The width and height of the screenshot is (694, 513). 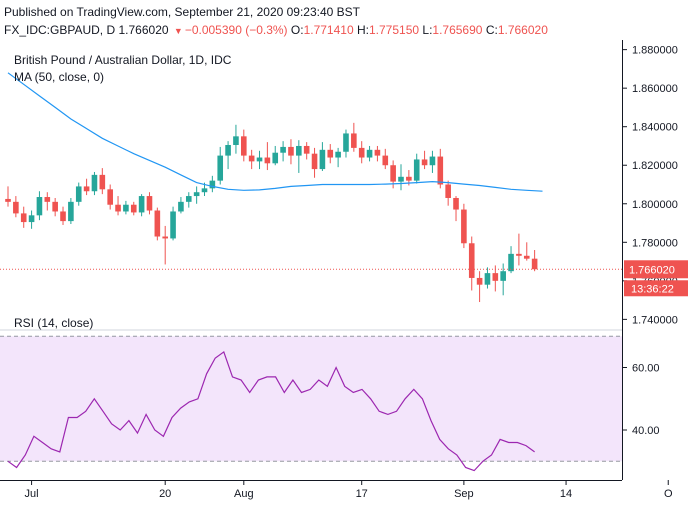 What do you see at coordinates (328, 30) in the screenshot?
I see `open-value: 1.771410` at bounding box center [328, 30].